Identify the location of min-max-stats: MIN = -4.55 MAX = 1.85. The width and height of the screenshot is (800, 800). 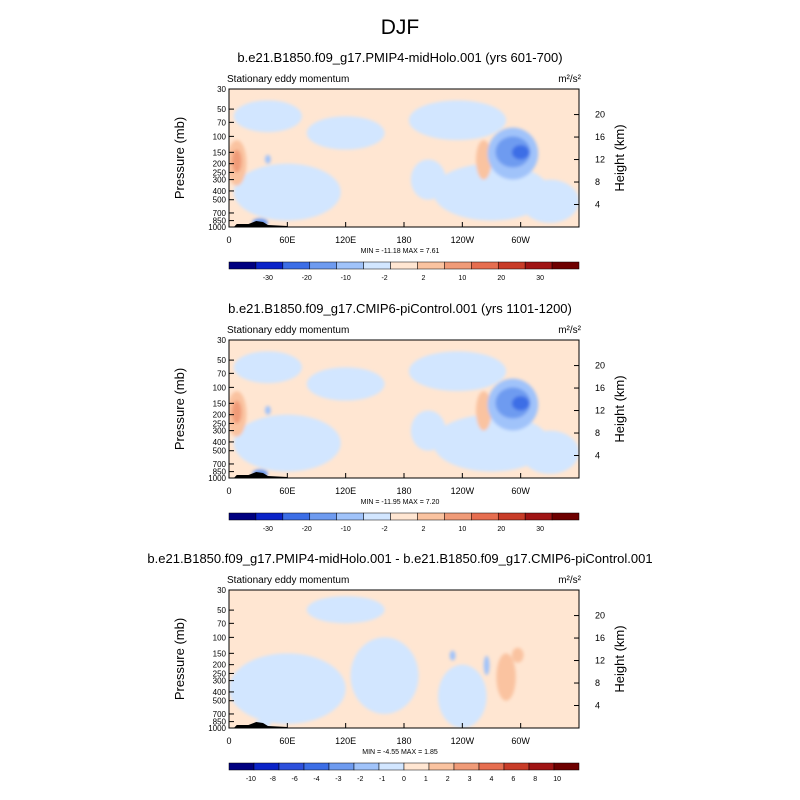
(400, 752).